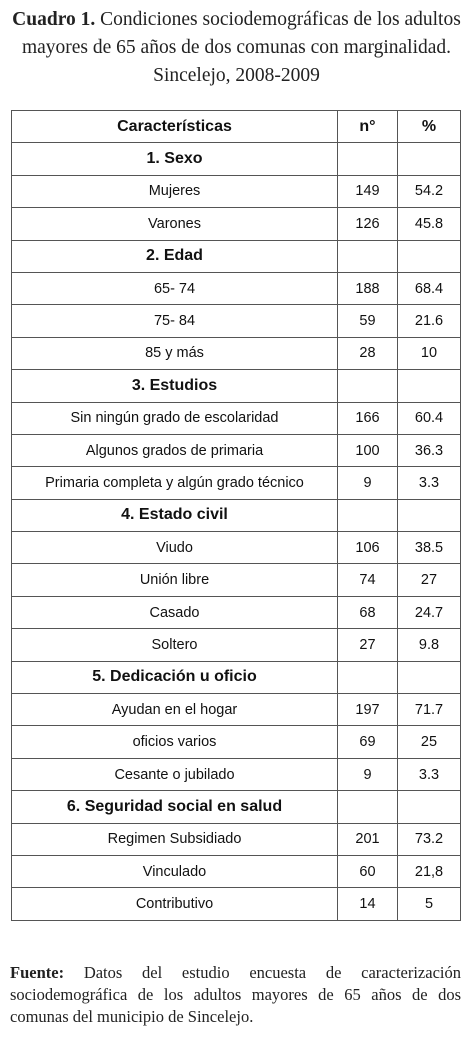  I want to click on cell: 69, so click(367, 742).